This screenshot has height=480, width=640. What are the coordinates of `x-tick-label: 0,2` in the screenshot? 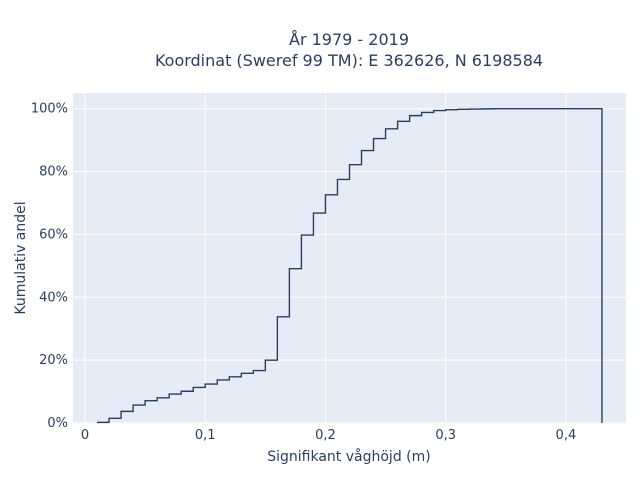 It's located at (325, 435).